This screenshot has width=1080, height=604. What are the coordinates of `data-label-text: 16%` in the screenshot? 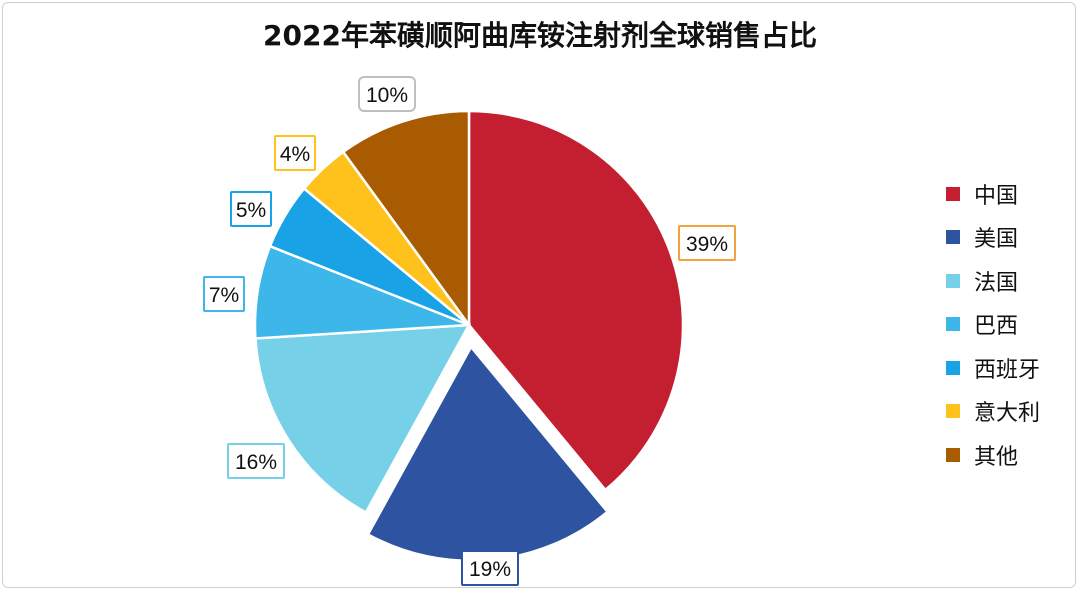 It's located at (256, 462).